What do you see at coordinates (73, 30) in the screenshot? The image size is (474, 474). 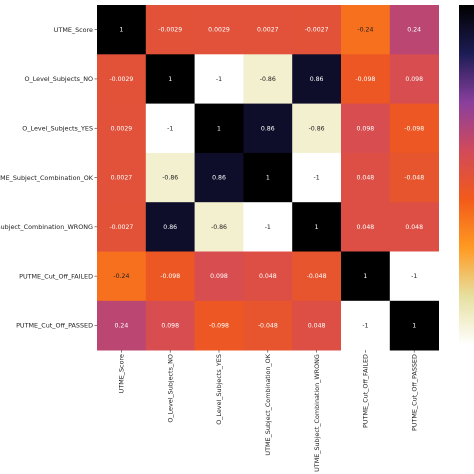 I see `row-label: UTME_Score` at bounding box center [73, 30].